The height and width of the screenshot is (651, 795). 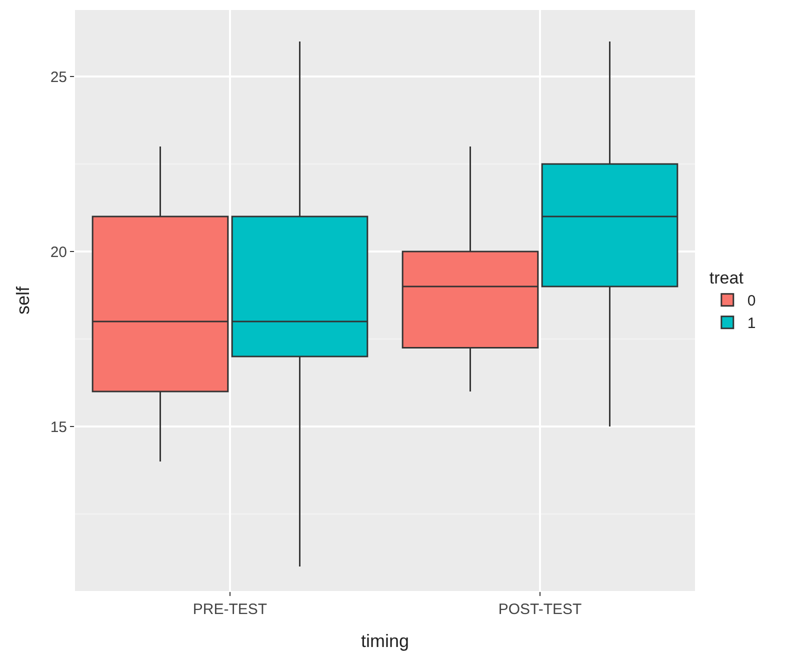 I want to click on x-tick-label: PRE-TEST, so click(x=230, y=609).